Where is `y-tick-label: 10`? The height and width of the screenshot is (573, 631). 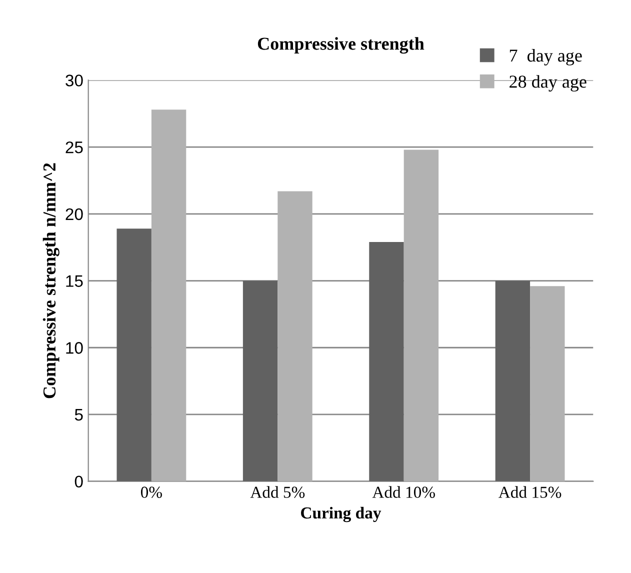
y-tick-label: 10 is located at coordinates (74, 348).